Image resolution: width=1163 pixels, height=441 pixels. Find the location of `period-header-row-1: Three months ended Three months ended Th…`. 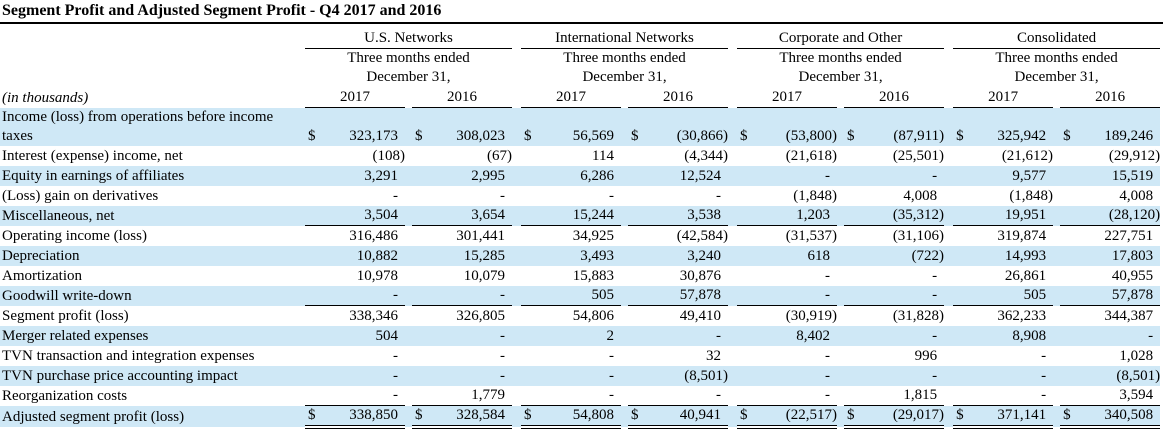

period-header-row-1: Three months ended Three months ended Th… is located at coordinates (580, 58).